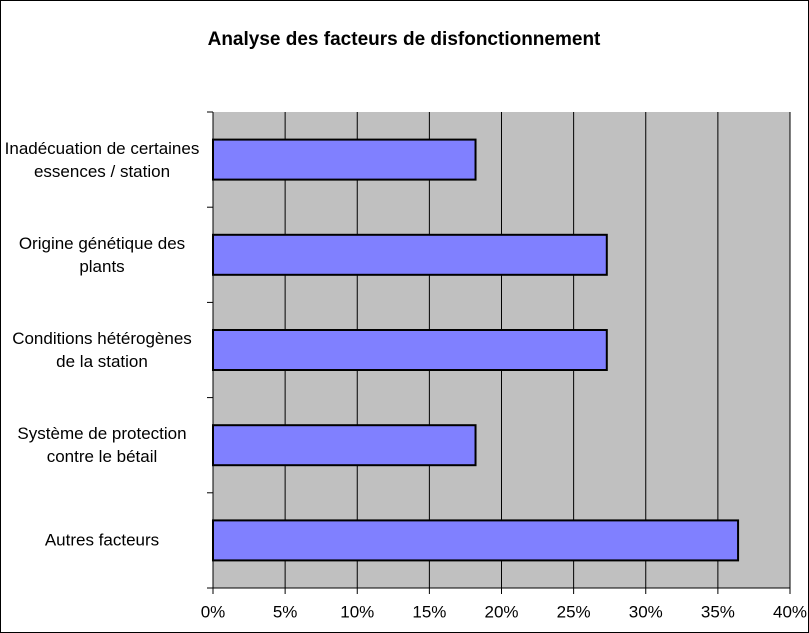 The image size is (809, 633). I want to click on x-tick-label: 20%, so click(501, 611).